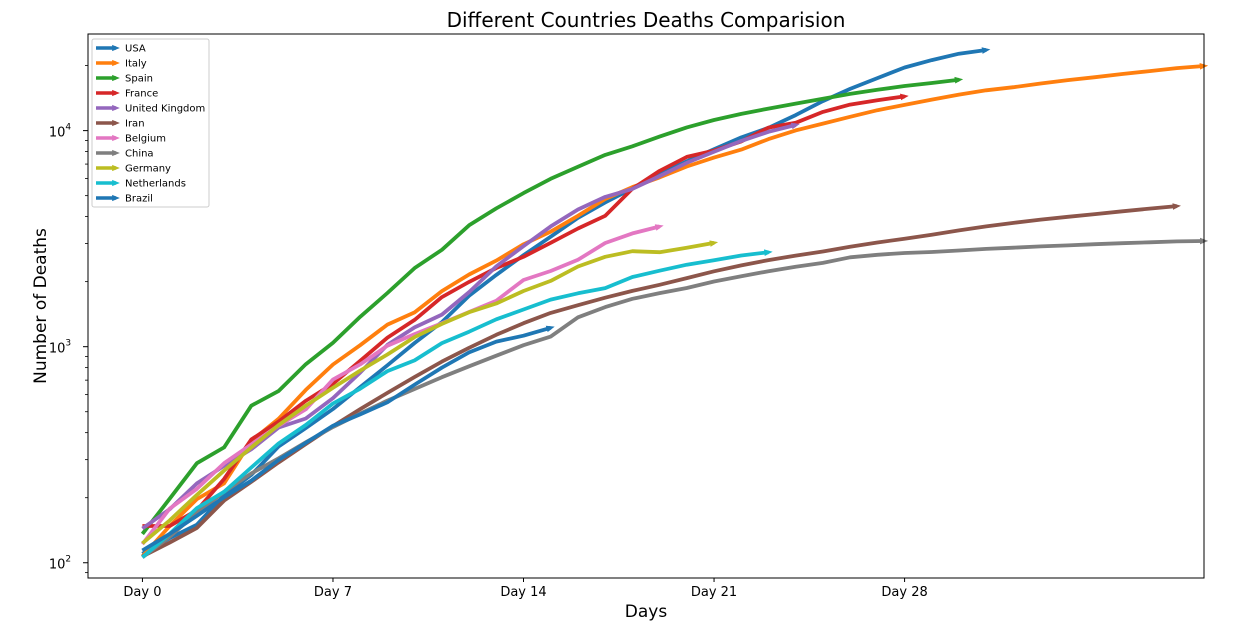 The width and height of the screenshot is (1237, 621). I want to click on legend-label: United Kingdom, so click(165, 109).